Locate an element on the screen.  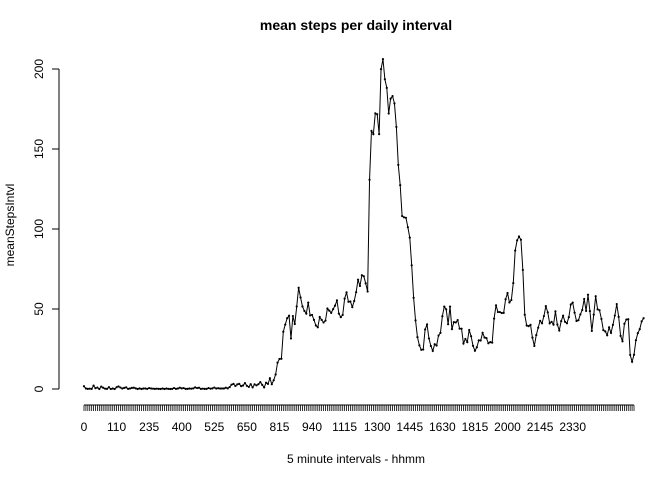
y-tick-label: 0 is located at coordinates (39, 388).